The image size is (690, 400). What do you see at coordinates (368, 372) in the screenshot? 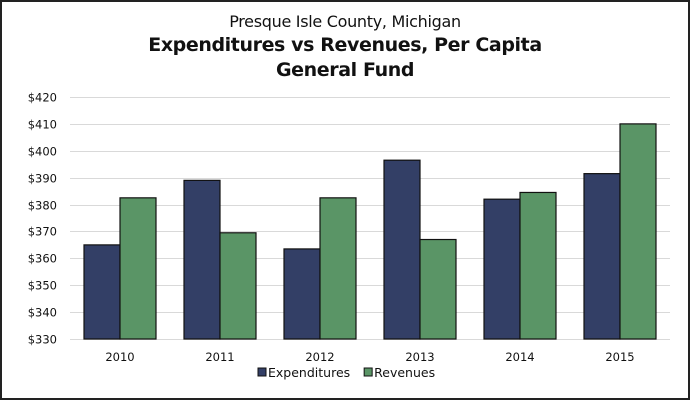
I see `legend-swatch-revenues` at bounding box center [368, 372].